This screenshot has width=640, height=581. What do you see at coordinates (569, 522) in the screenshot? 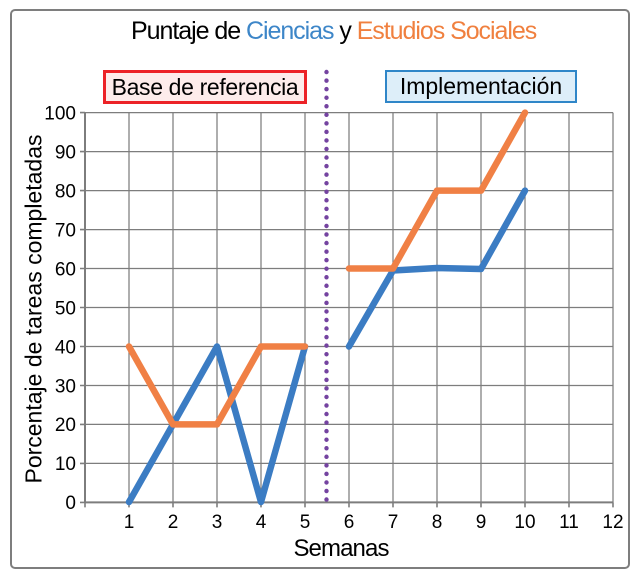
I see `svg-text: 11` at bounding box center [569, 522].